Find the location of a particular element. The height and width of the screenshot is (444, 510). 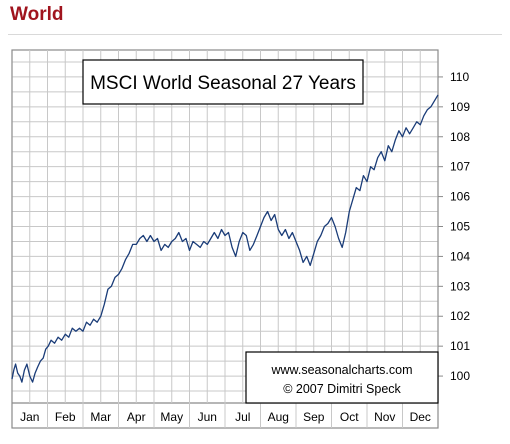

x-tick-label: Feb is located at coordinates (65, 417).